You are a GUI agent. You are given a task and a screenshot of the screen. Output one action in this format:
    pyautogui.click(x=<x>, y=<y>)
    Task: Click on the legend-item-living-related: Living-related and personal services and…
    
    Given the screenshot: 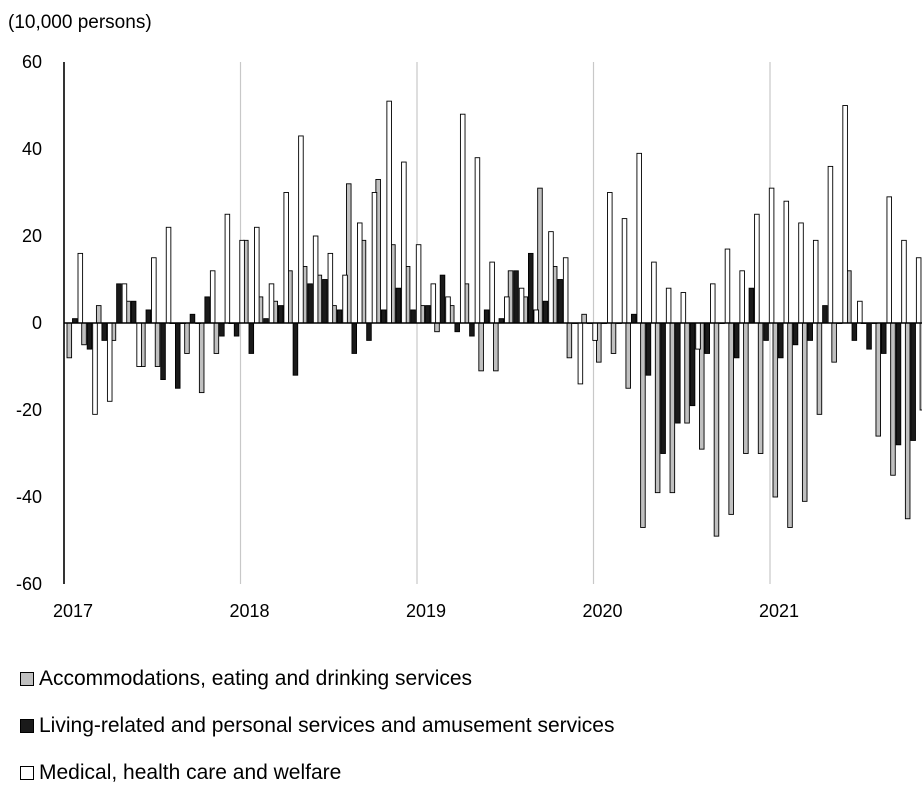 What is the action you would take?
    pyautogui.click(x=317, y=726)
    